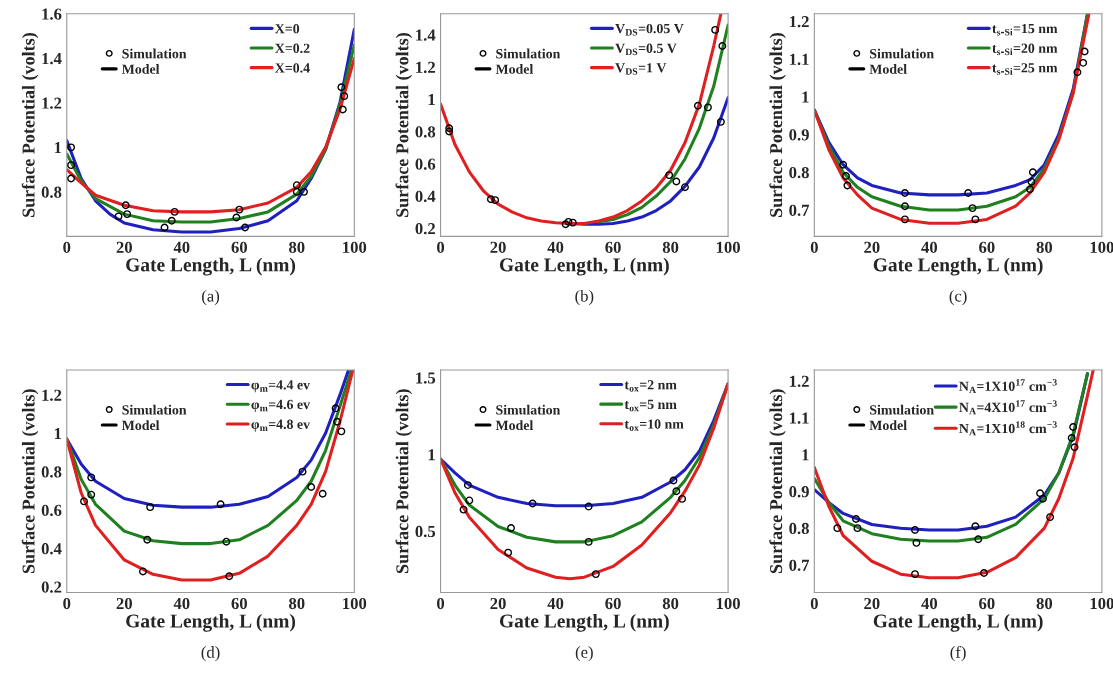 The image size is (1113, 689). Describe the element at coordinates (210, 654) in the screenshot. I see `text: (d)` at that location.